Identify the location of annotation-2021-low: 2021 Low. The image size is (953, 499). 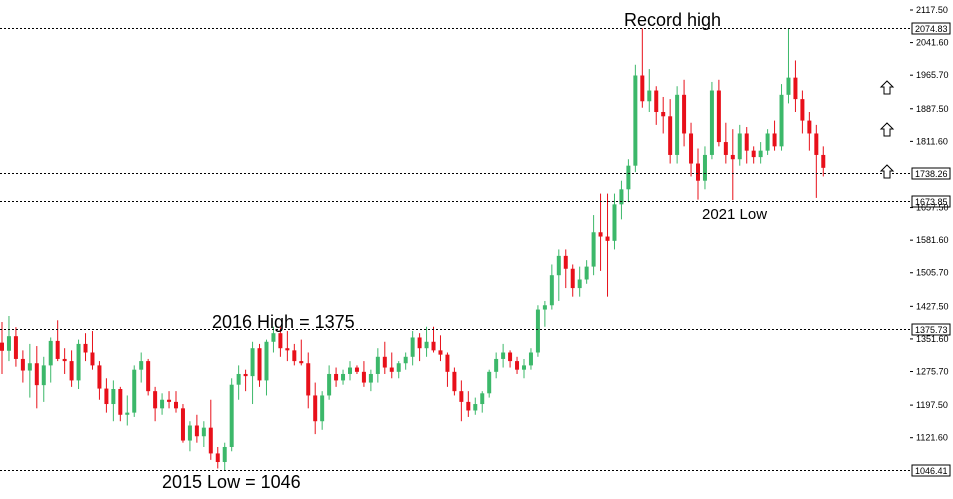
(734, 214).